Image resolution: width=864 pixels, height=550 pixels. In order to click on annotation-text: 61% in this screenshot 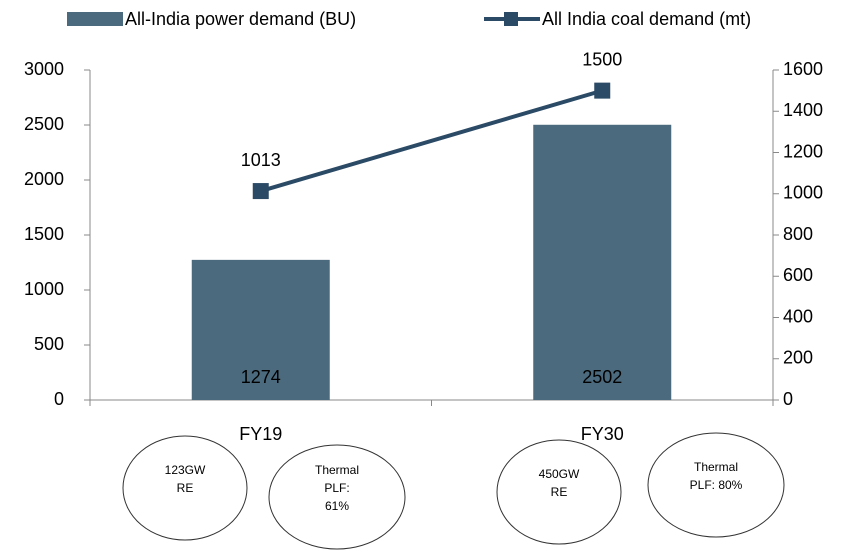, I will do `click(337, 506)`.